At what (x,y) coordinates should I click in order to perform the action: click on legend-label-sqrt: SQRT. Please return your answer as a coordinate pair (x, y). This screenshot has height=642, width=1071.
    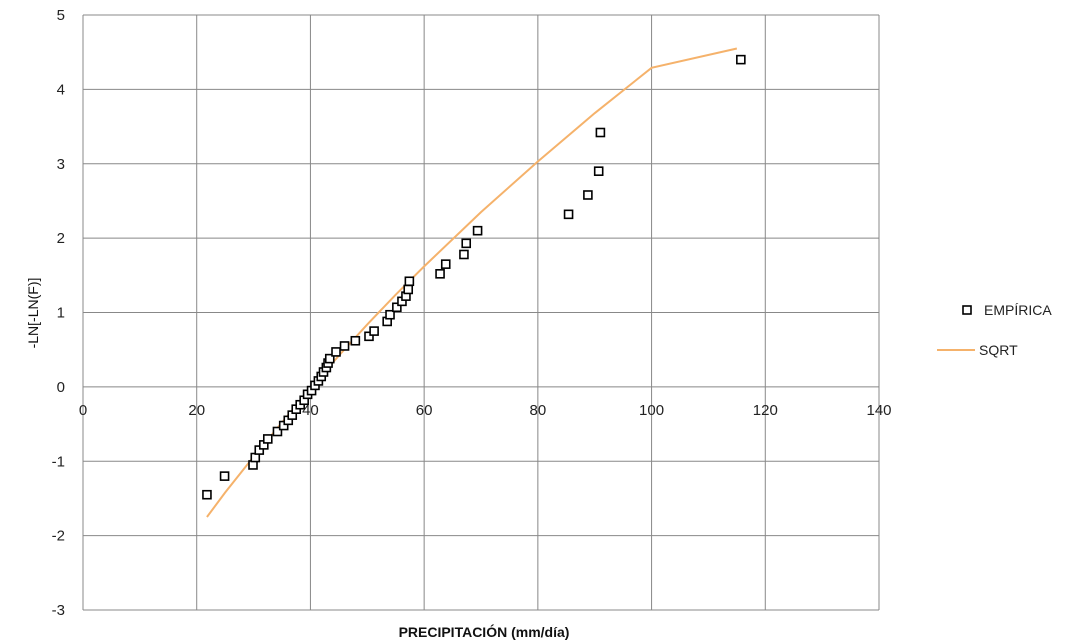
    Looking at the image, I should click on (998, 350).